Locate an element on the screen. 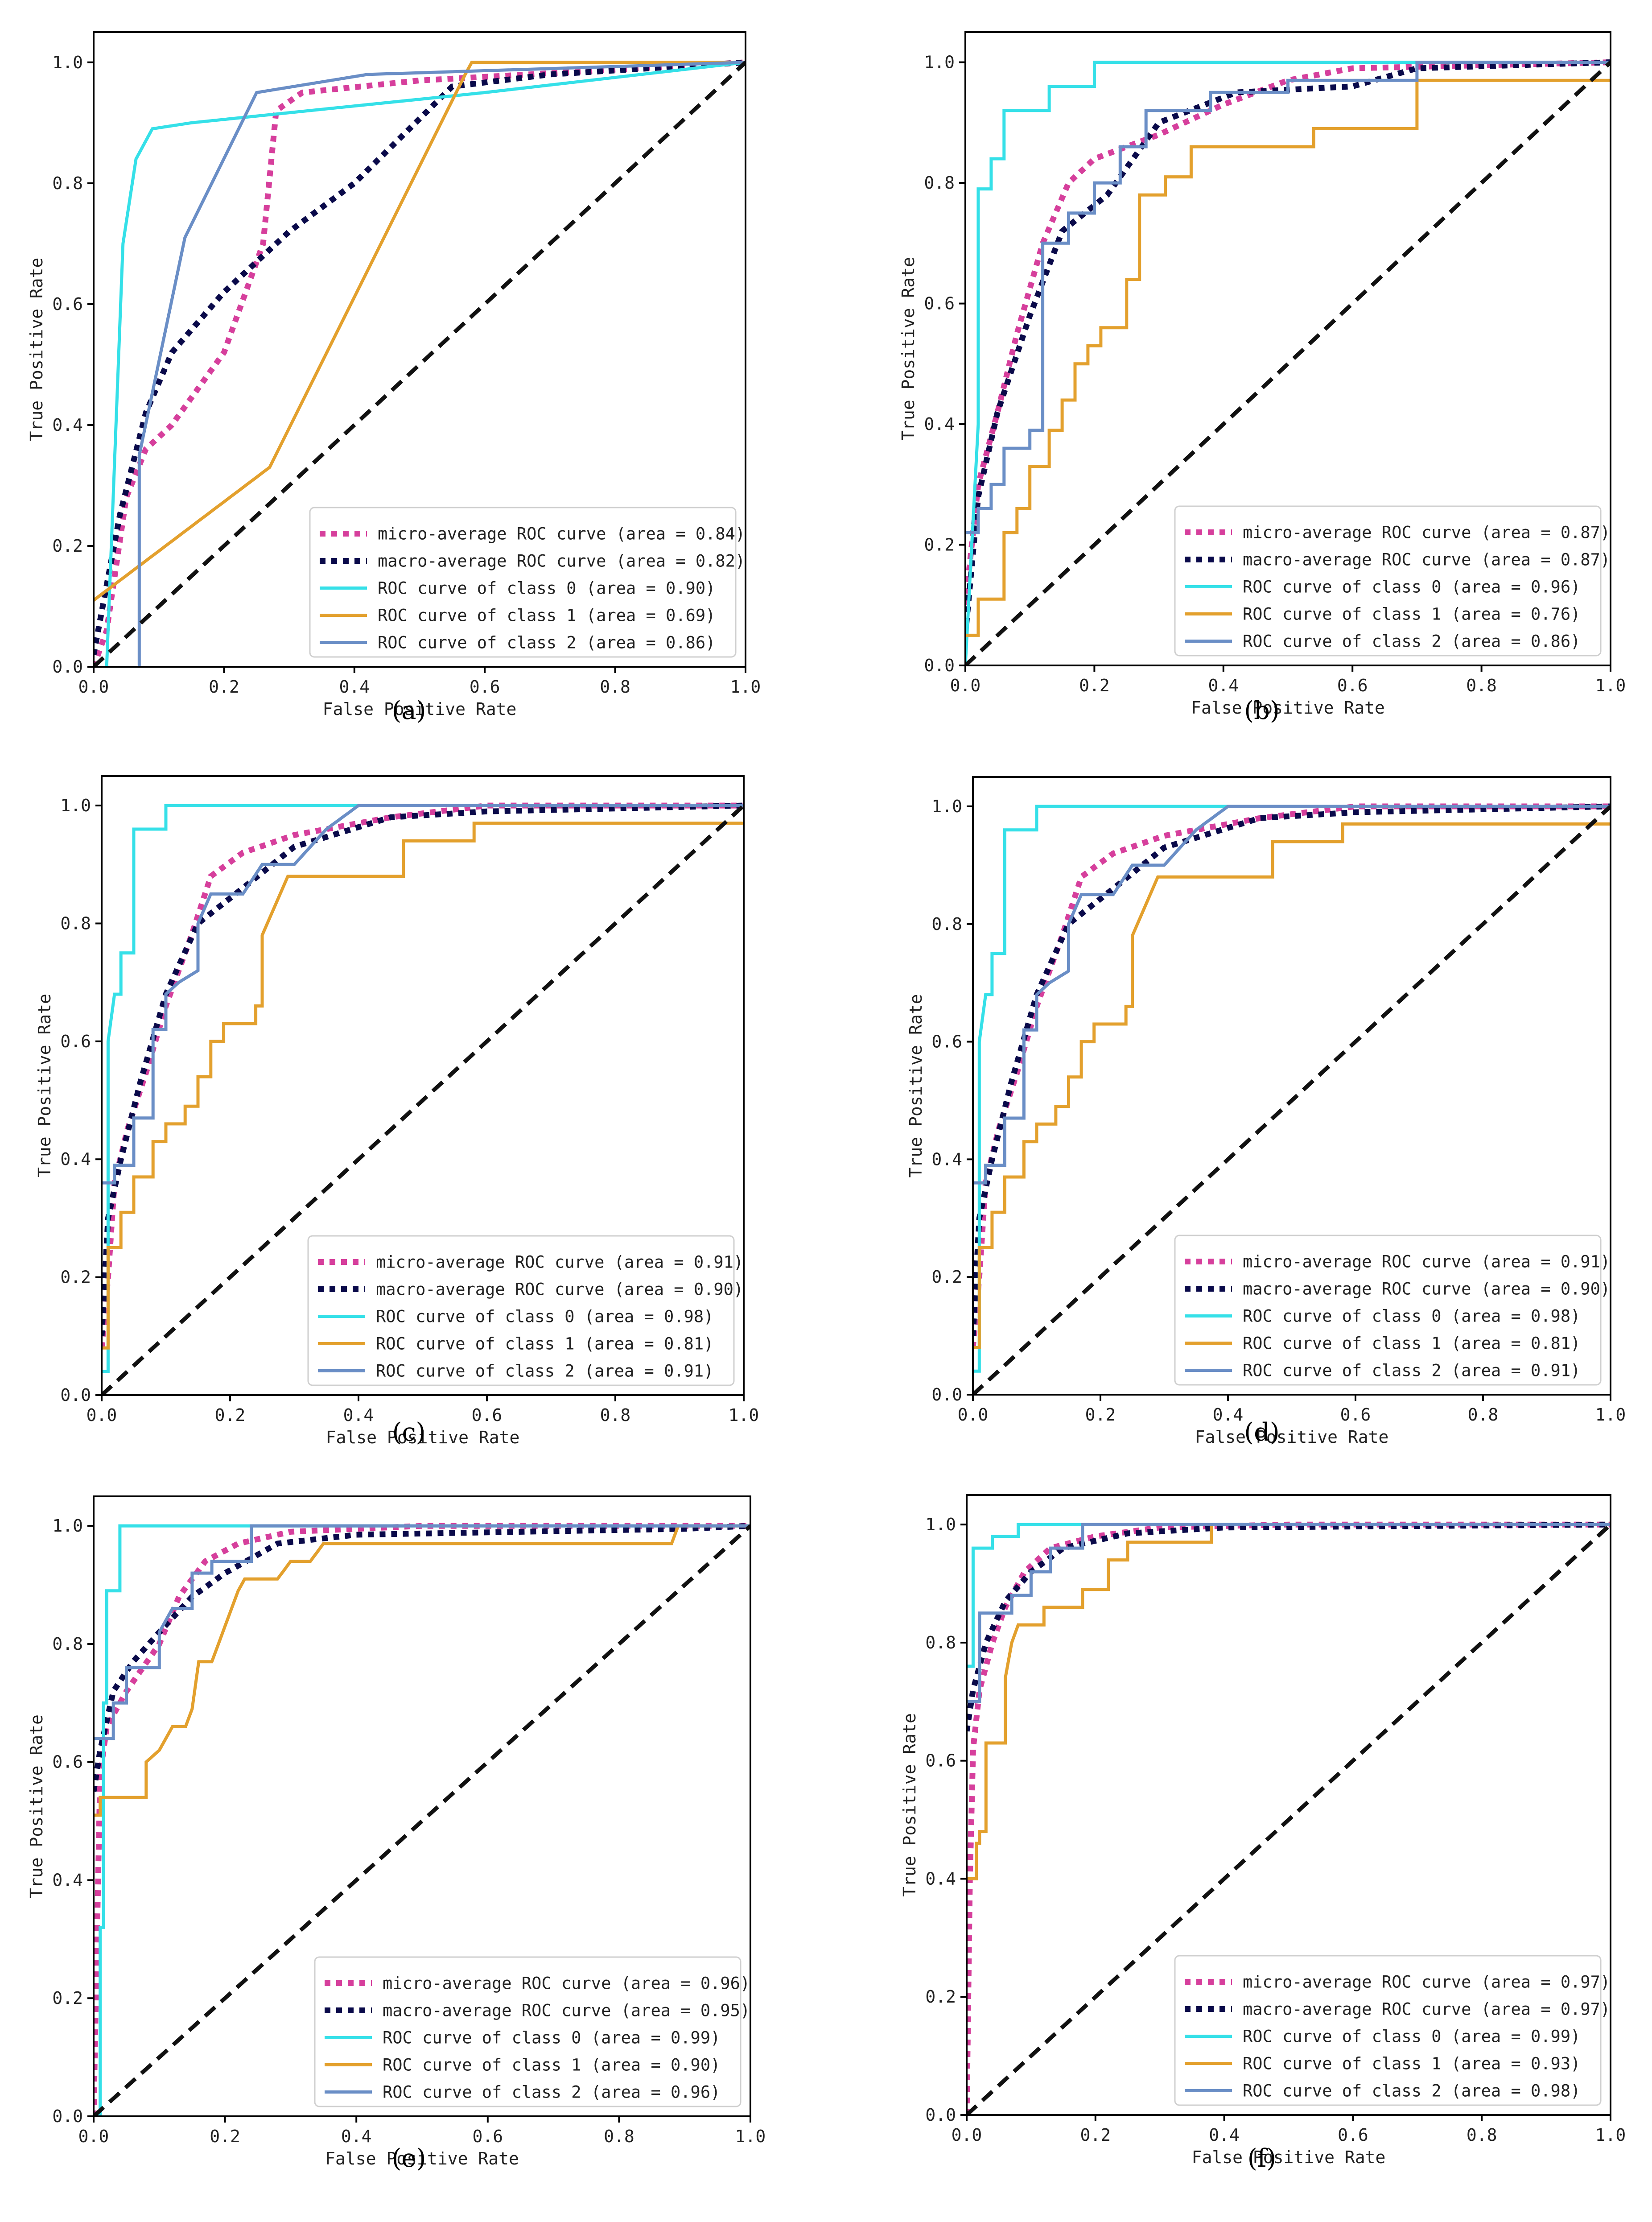 The image size is (1652, 2222). legend-entry: ROC curve of class 2 (area = 0.96) is located at coordinates (551, 2092).